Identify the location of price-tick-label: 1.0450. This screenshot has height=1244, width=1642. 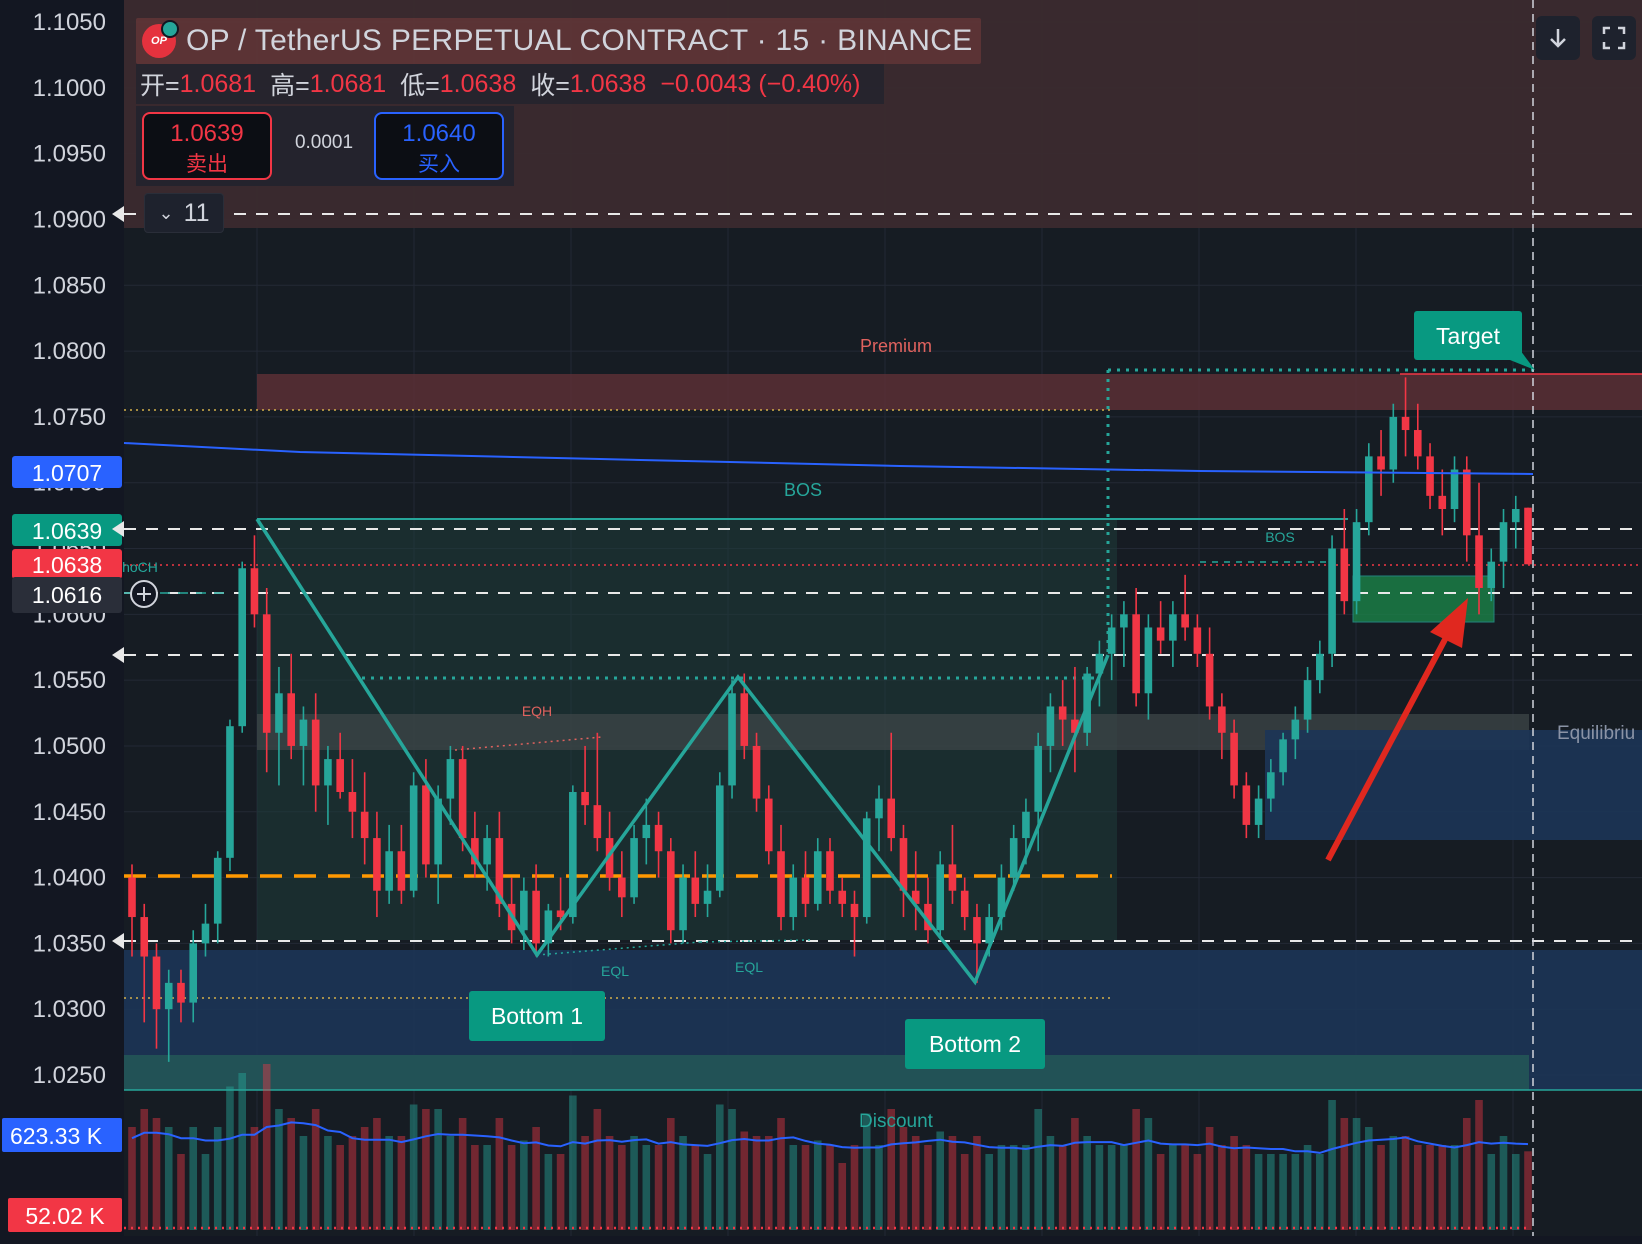
(69, 812).